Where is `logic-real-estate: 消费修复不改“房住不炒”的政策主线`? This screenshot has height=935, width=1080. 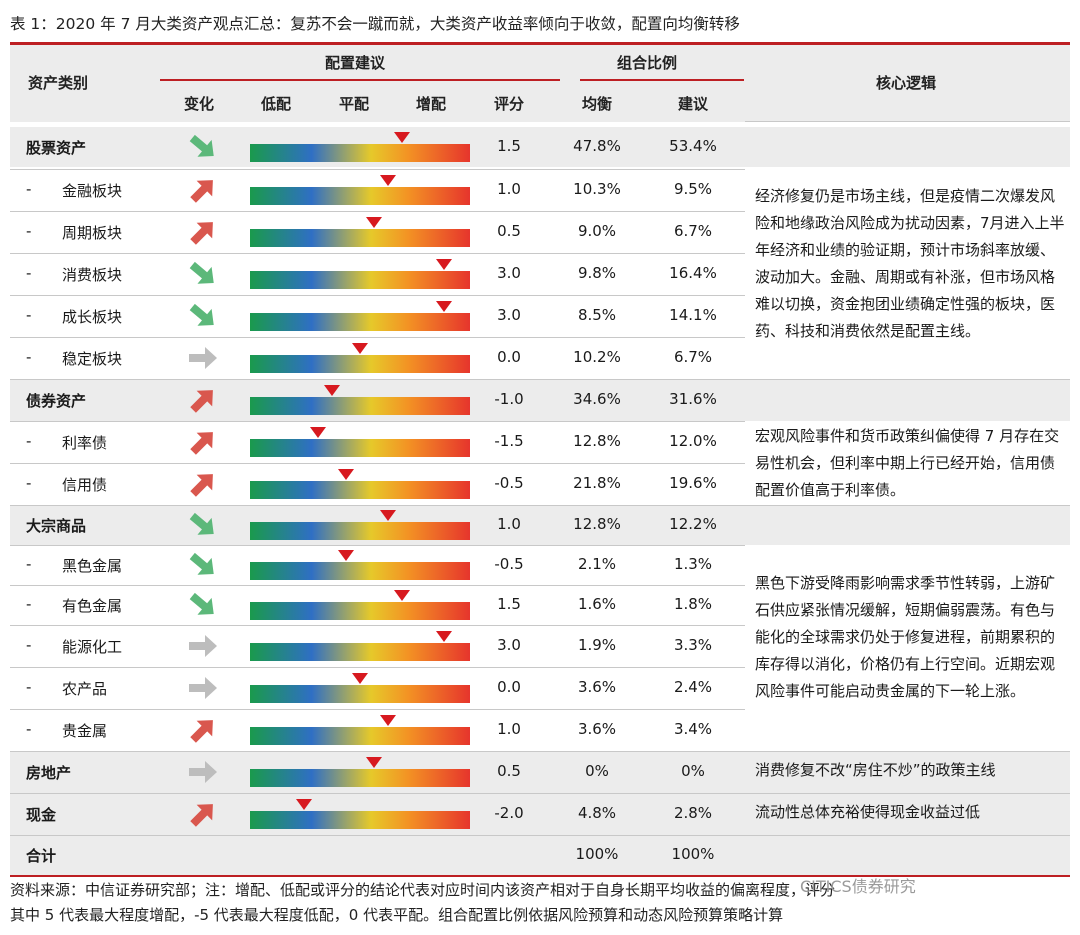 logic-real-estate: 消费修复不改“房住不炒”的政策主线 is located at coordinates (875, 770).